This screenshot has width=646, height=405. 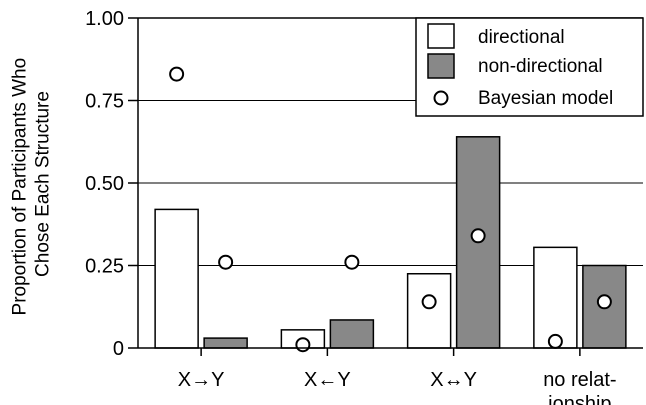 I want to click on y-tick-labels: 0 0.25 0.50 0.75 1.00, so click(x=104, y=184).